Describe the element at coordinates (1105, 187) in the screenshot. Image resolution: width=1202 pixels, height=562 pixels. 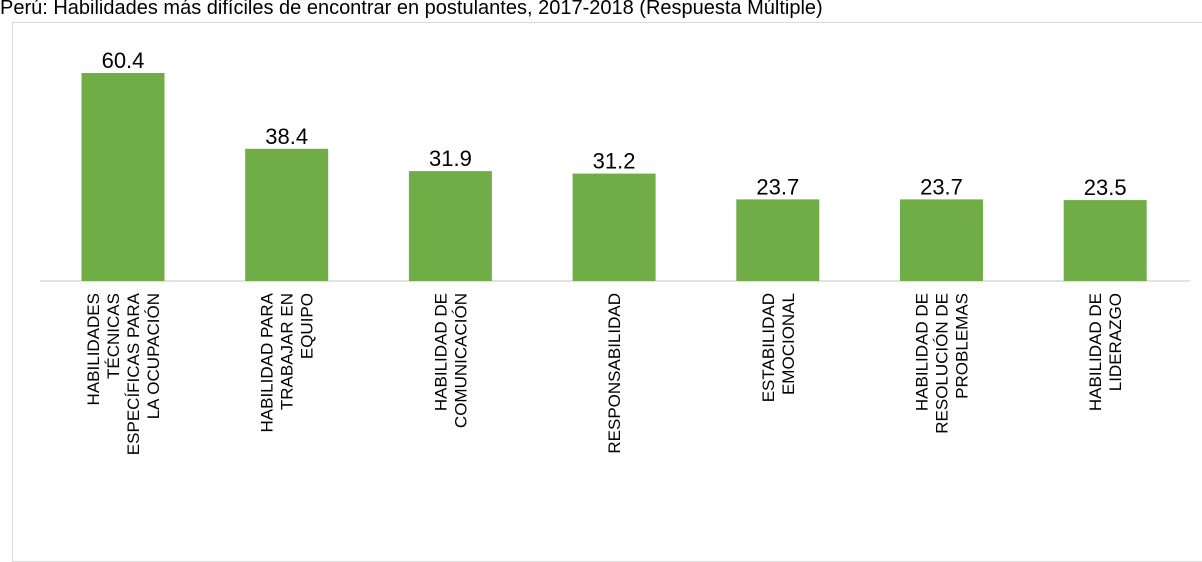
I see `data-label: 23.5` at that location.